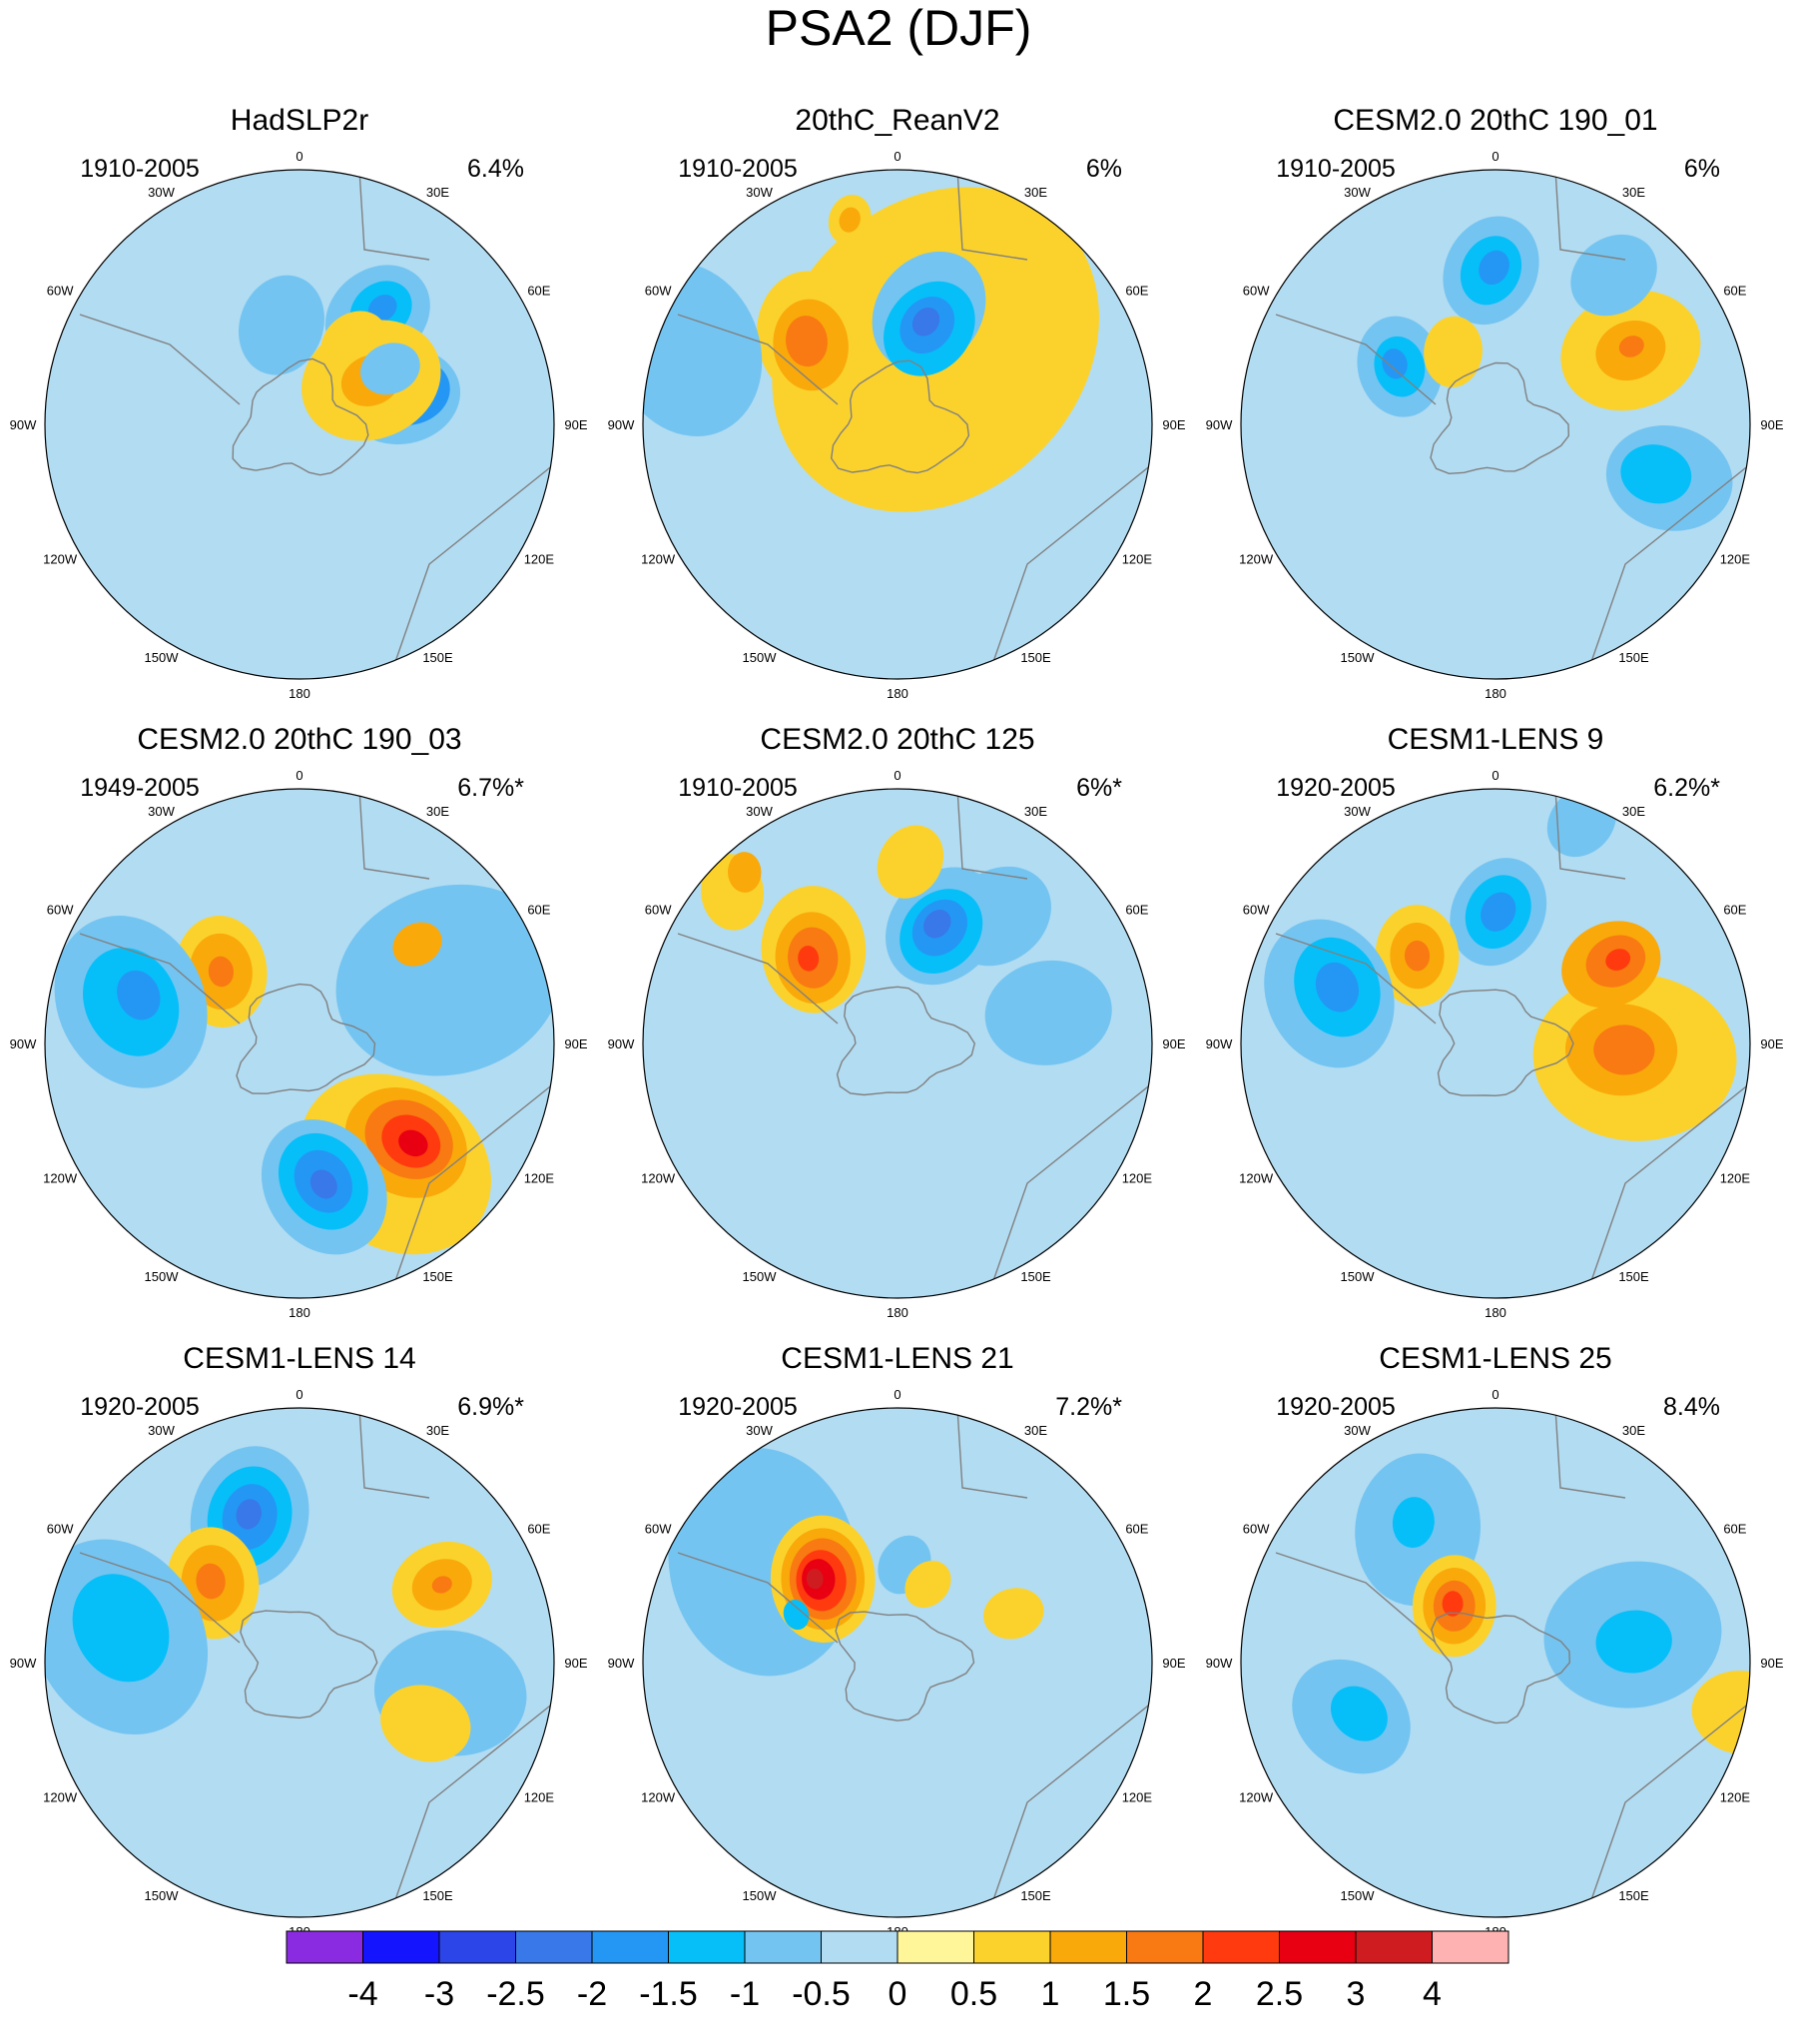 The width and height of the screenshot is (1797, 2044). Describe the element at coordinates (1203, 1994) in the screenshot. I see `colorbar-tick-label: 2` at that location.